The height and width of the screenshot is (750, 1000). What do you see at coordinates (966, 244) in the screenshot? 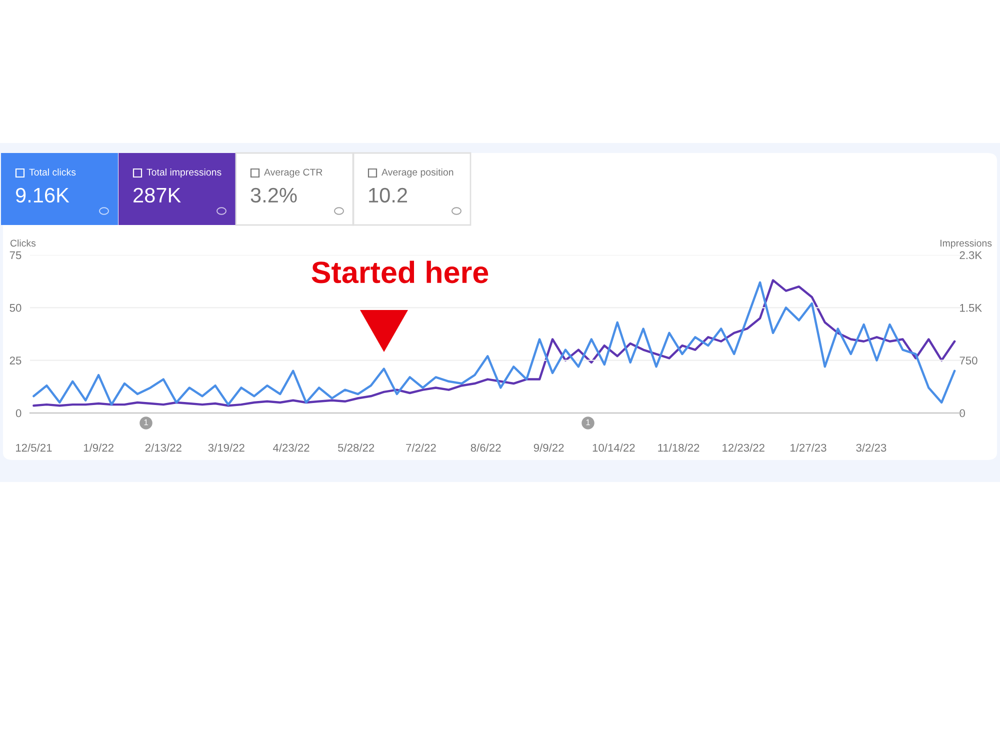
I see `y2-axis-title: Impressions` at bounding box center [966, 244].